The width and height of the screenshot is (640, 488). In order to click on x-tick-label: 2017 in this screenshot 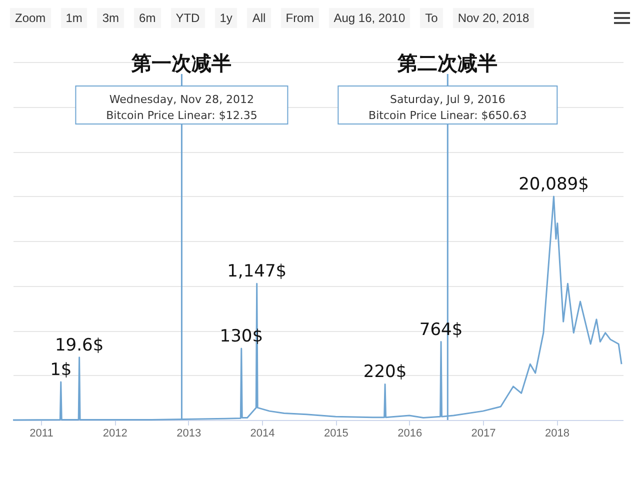, I will do `click(483, 434)`.